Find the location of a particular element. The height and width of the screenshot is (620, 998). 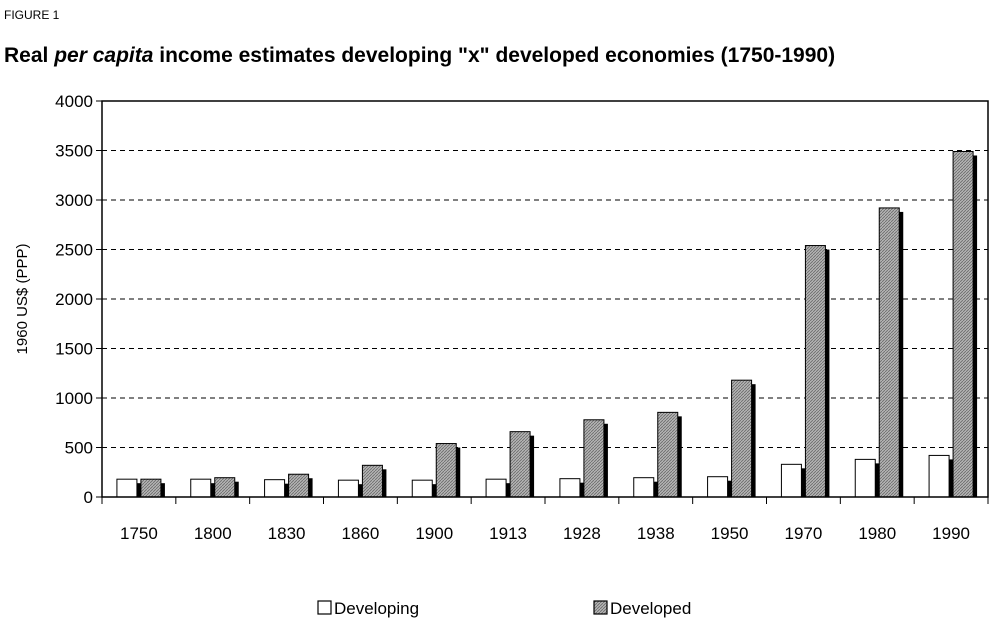

y-axis-label: 1960 US$ (PPP) is located at coordinates (22, 299).